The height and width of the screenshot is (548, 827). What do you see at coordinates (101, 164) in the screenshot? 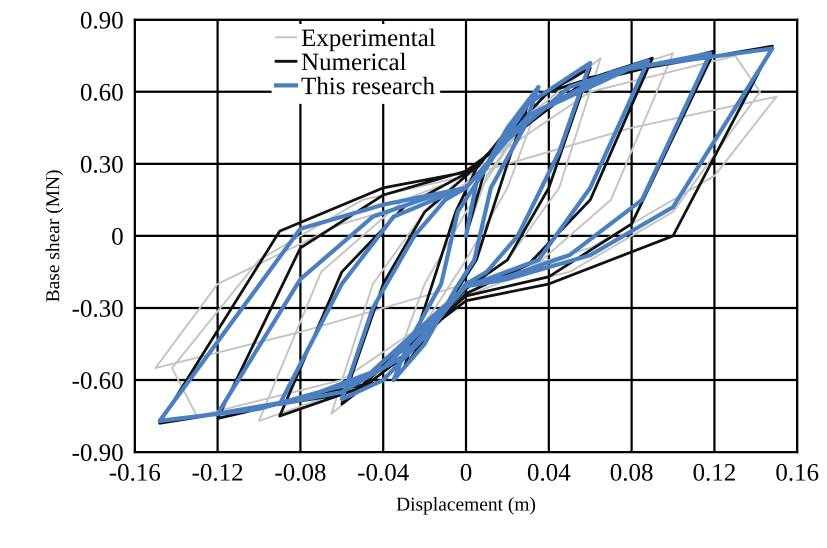
I see `y-tick-label: 0.30` at bounding box center [101, 164].